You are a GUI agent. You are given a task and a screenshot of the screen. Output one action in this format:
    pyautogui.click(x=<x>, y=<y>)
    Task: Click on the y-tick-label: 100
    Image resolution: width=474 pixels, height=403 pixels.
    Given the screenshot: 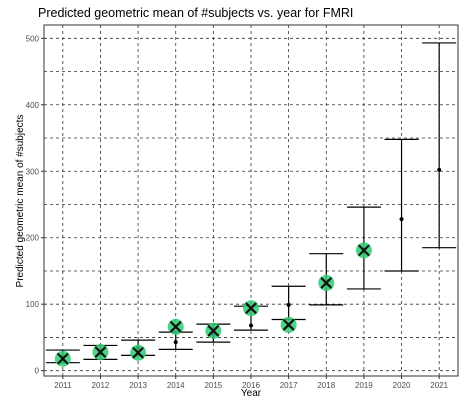 What is the action you would take?
    pyautogui.click(x=33, y=304)
    